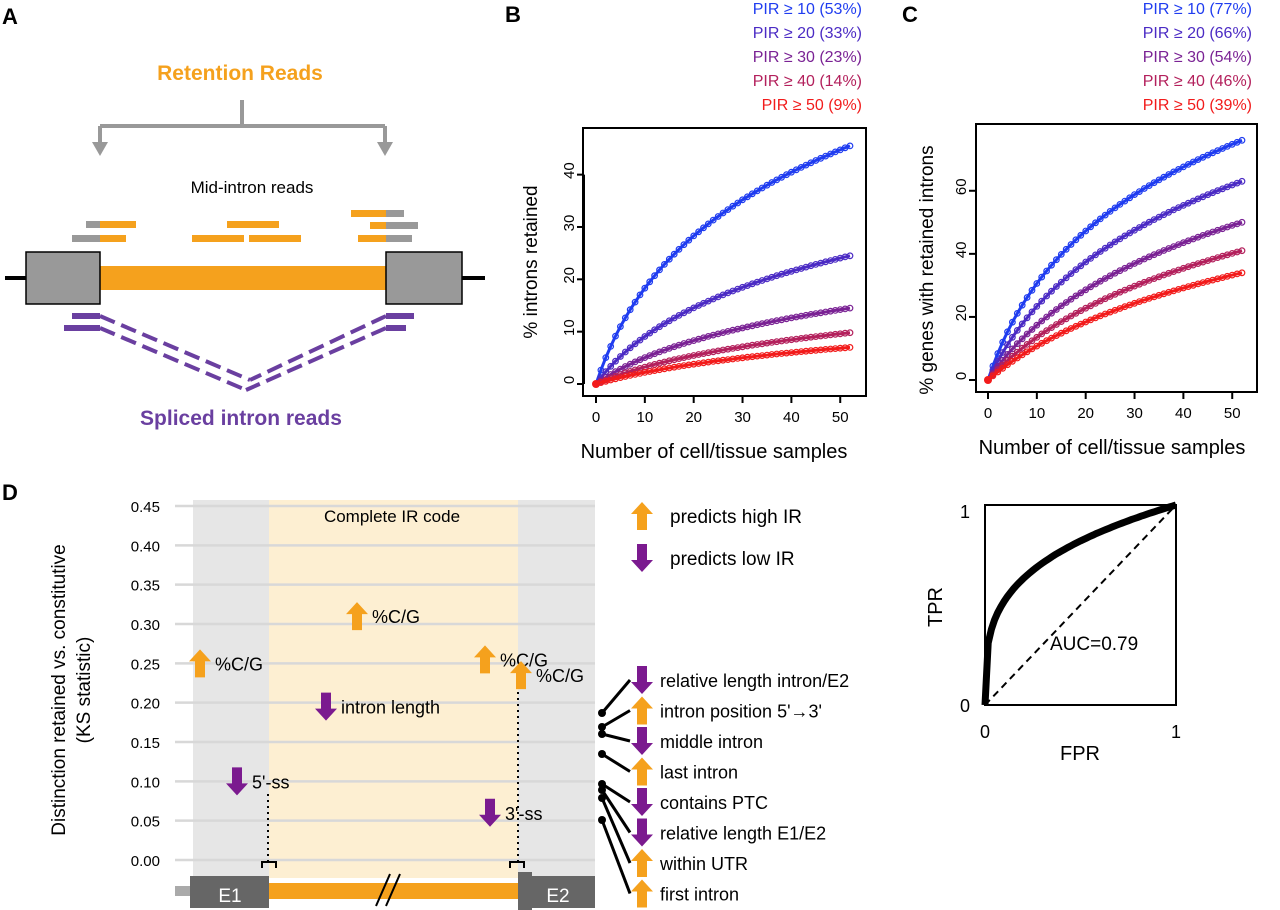  What do you see at coordinates (1197, 57) in the screenshot?
I see `legend-entry: PIR ≥ 30 (54%)` at bounding box center [1197, 57].